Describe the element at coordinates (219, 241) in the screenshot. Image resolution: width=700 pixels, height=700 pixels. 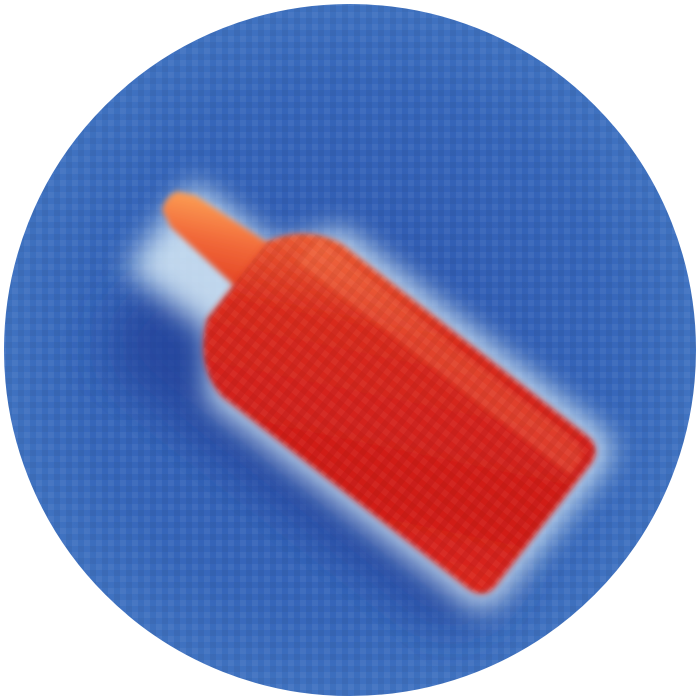
I see `bottle-neck` at that location.